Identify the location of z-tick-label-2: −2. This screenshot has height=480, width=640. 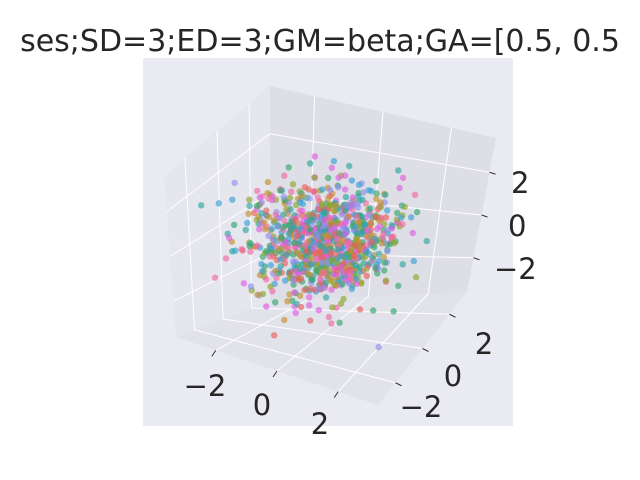
(515, 269).